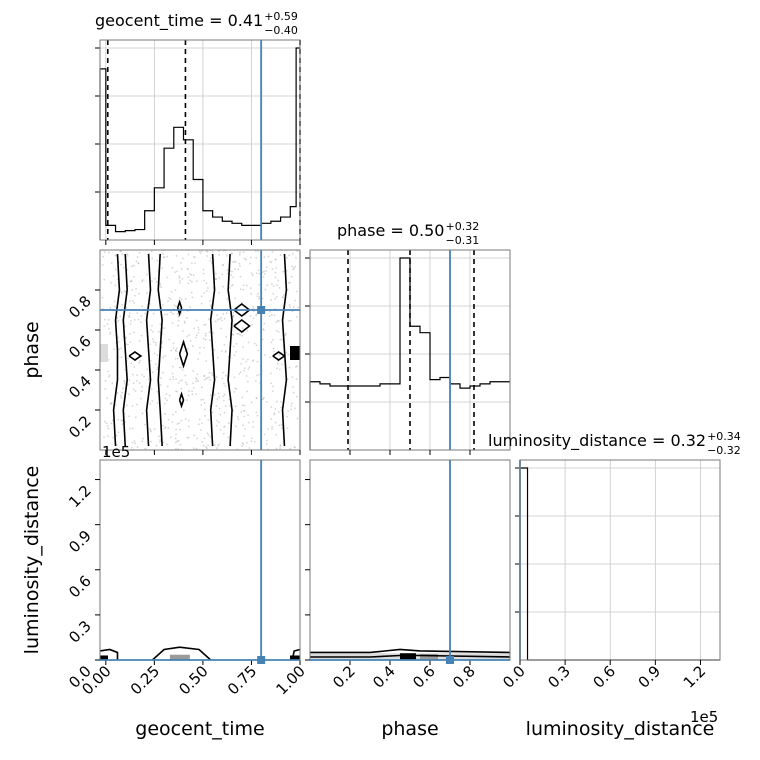 This screenshot has width=760, height=760. I want to click on ytick-label-phase: 0.4, so click(80, 387).